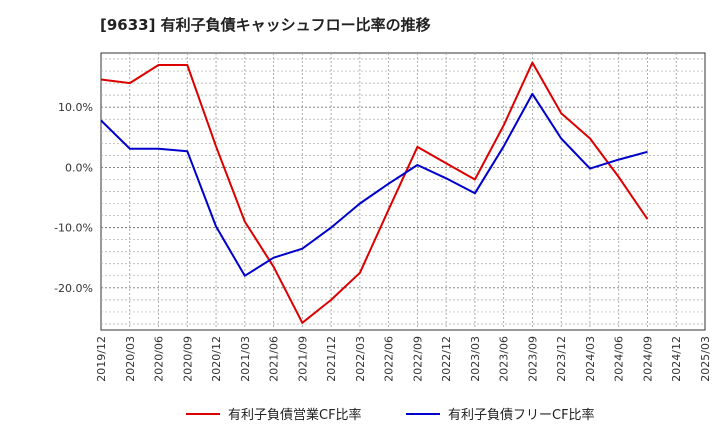  Describe the element at coordinates (245, 359) in the screenshot. I see `x-tick-label: 2021/03` at that location.